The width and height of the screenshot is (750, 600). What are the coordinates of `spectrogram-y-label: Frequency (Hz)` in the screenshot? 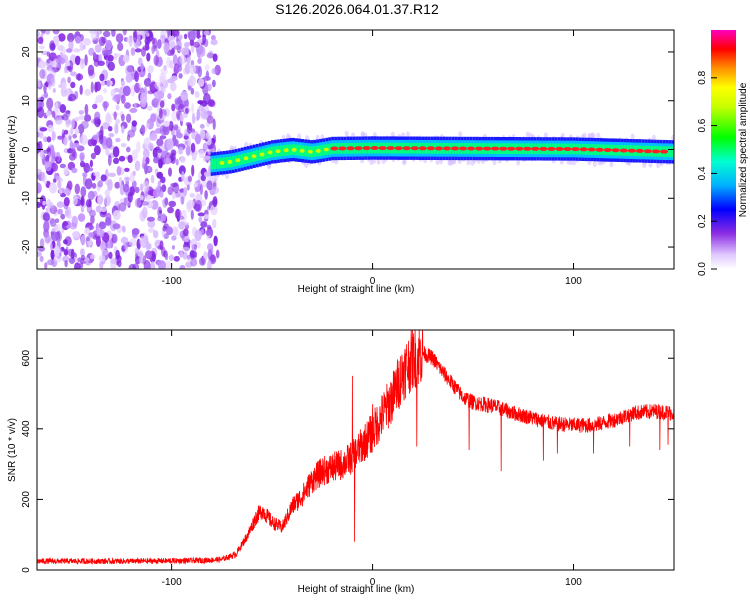 It's located at (12, 150).